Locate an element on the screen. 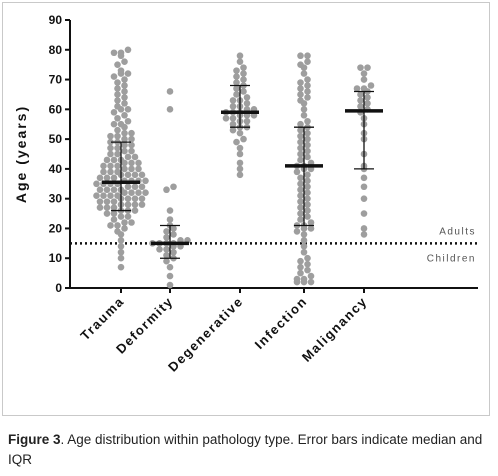  y-tick-label: 40 is located at coordinates (56, 169).